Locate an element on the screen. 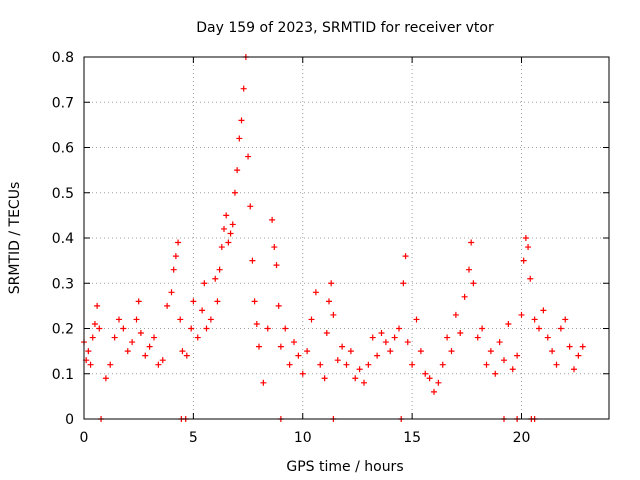 The width and height of the screenshot is (640, 480). y-axis-label: SRMTID / TECUs is located at coordinates (15, 238).